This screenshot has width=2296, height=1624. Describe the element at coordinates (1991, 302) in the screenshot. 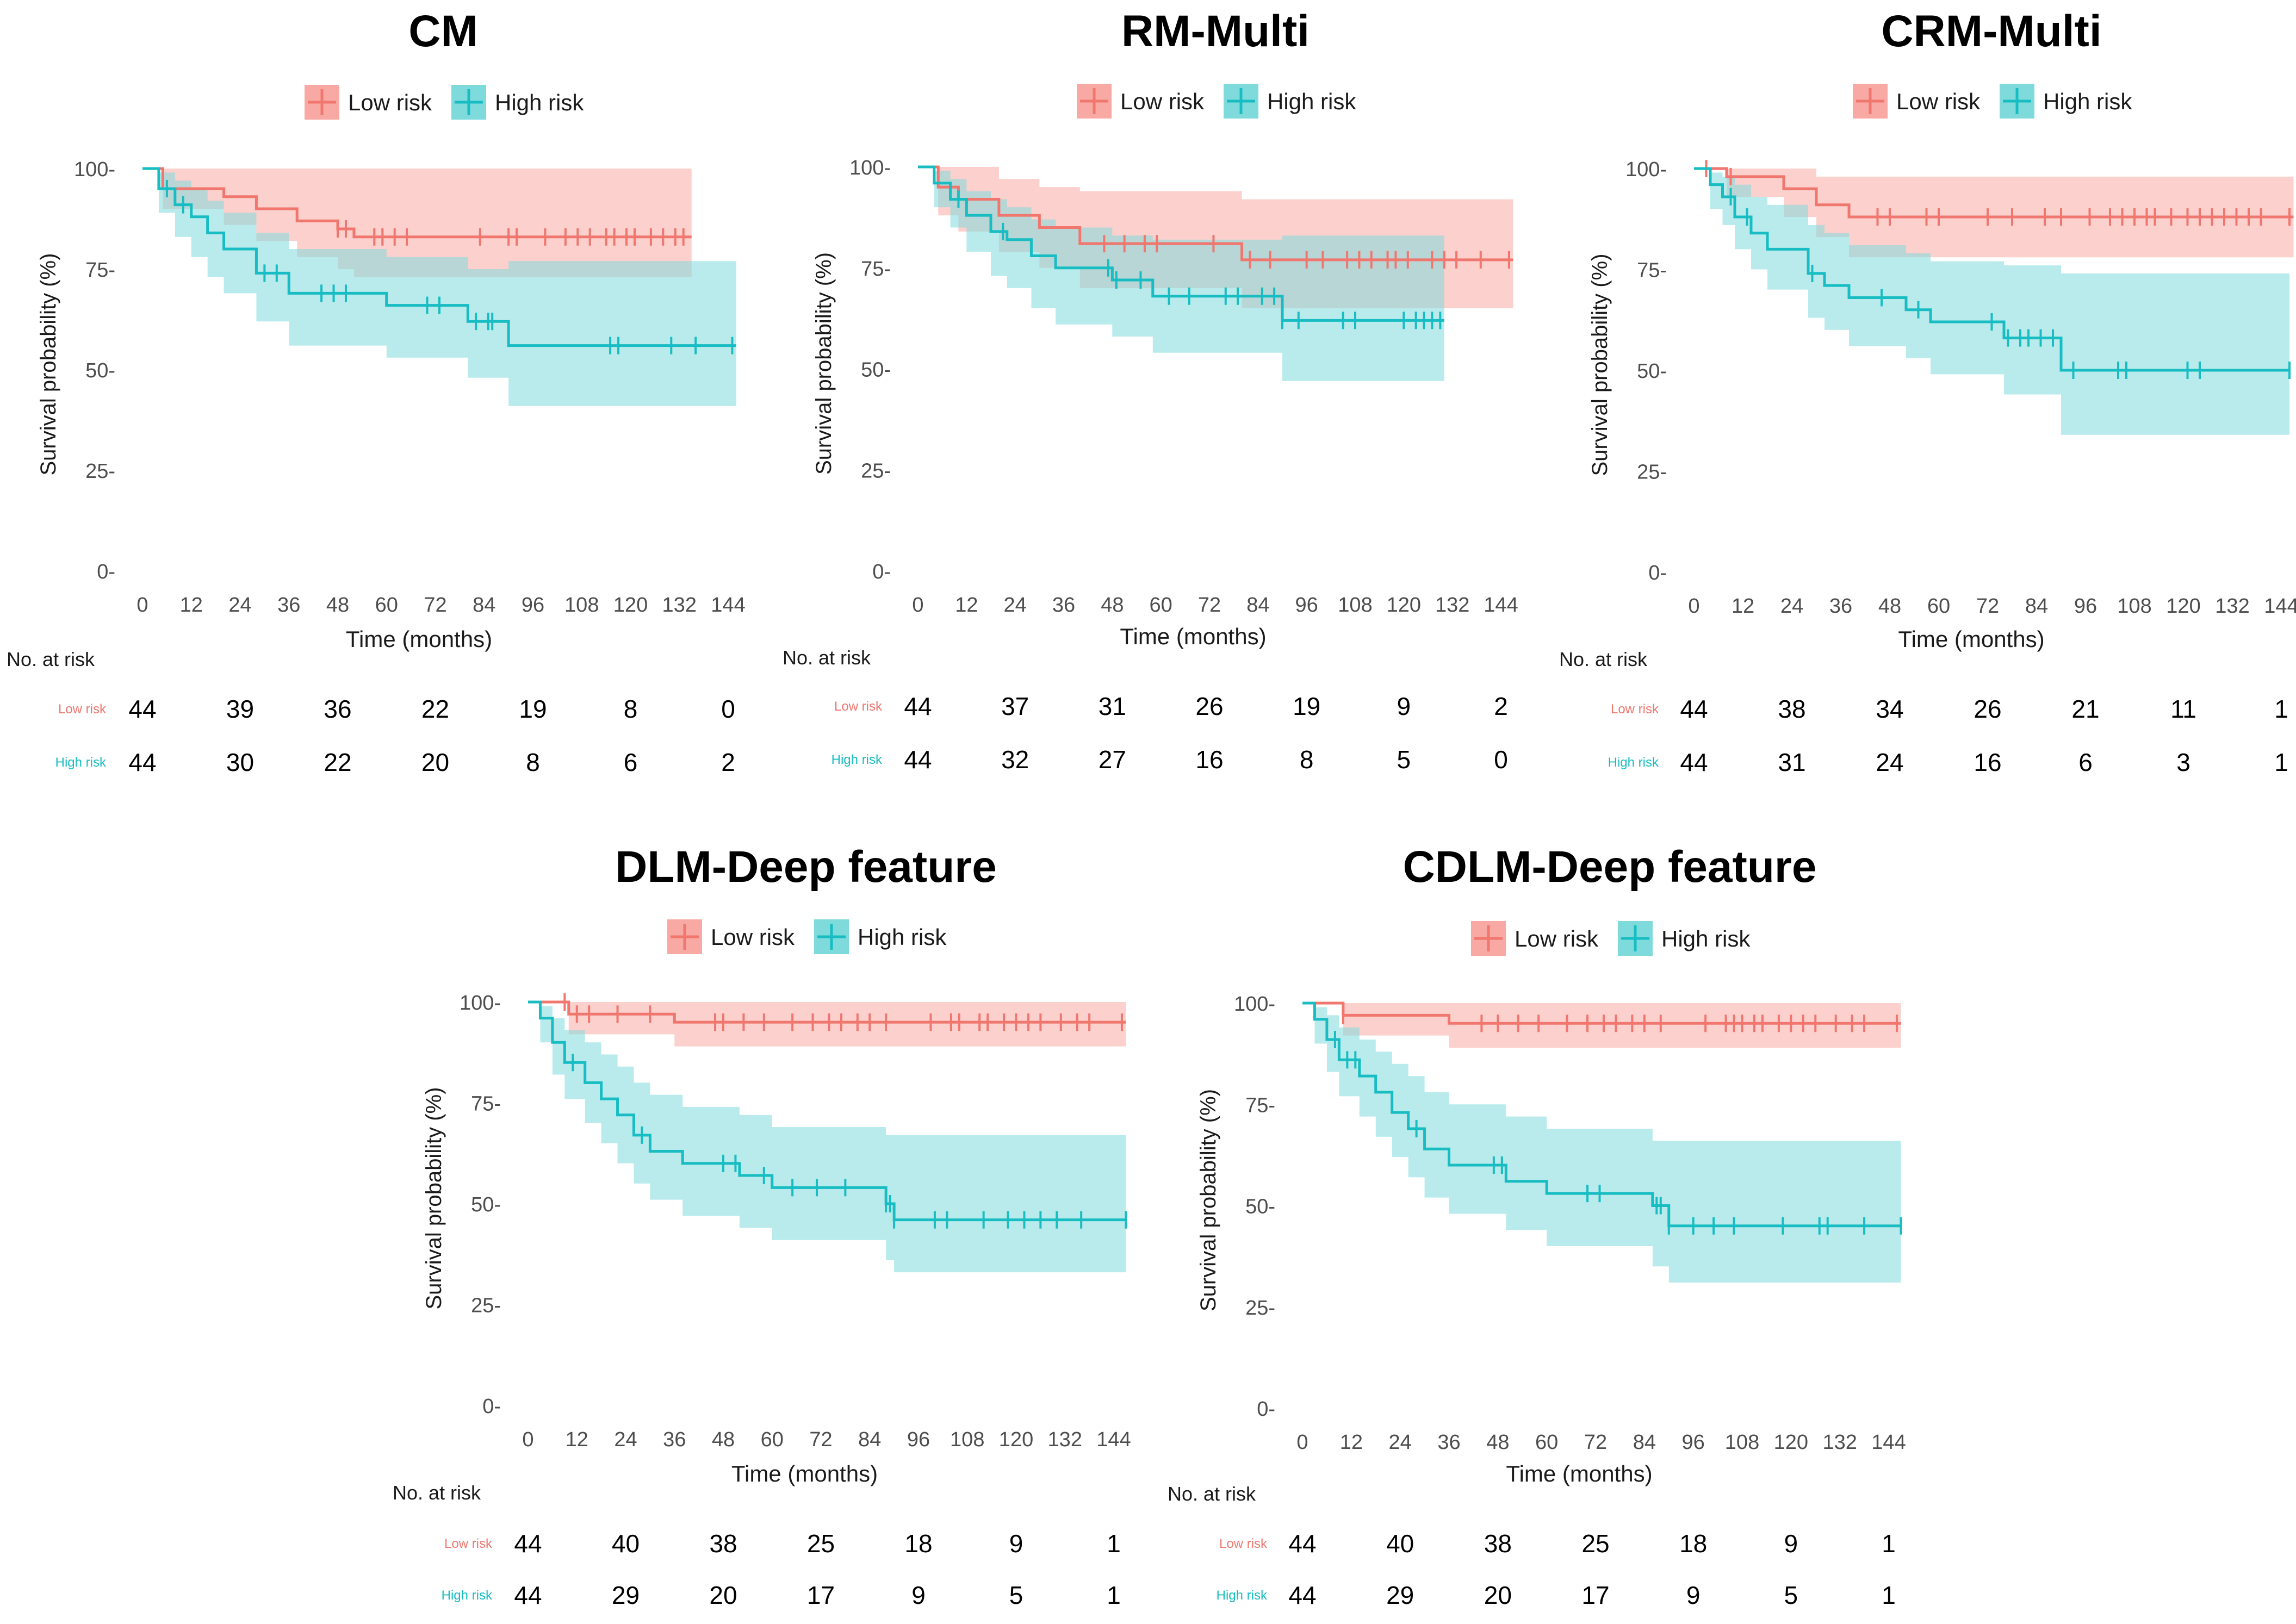

I see `ci-band-high-risk` at that location.